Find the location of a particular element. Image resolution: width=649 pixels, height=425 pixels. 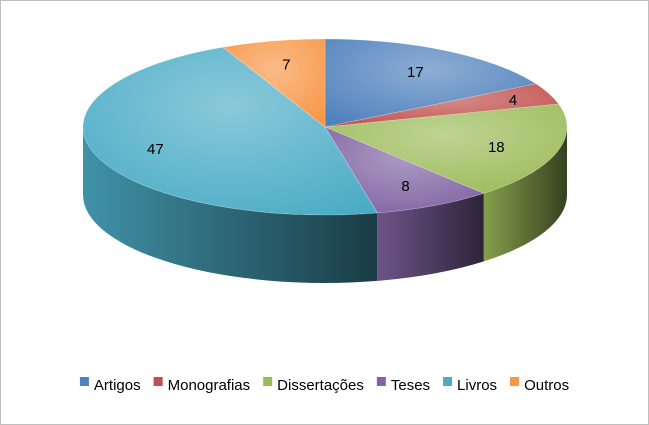

pie-slice-monografias is located at coordinates (442, 105).